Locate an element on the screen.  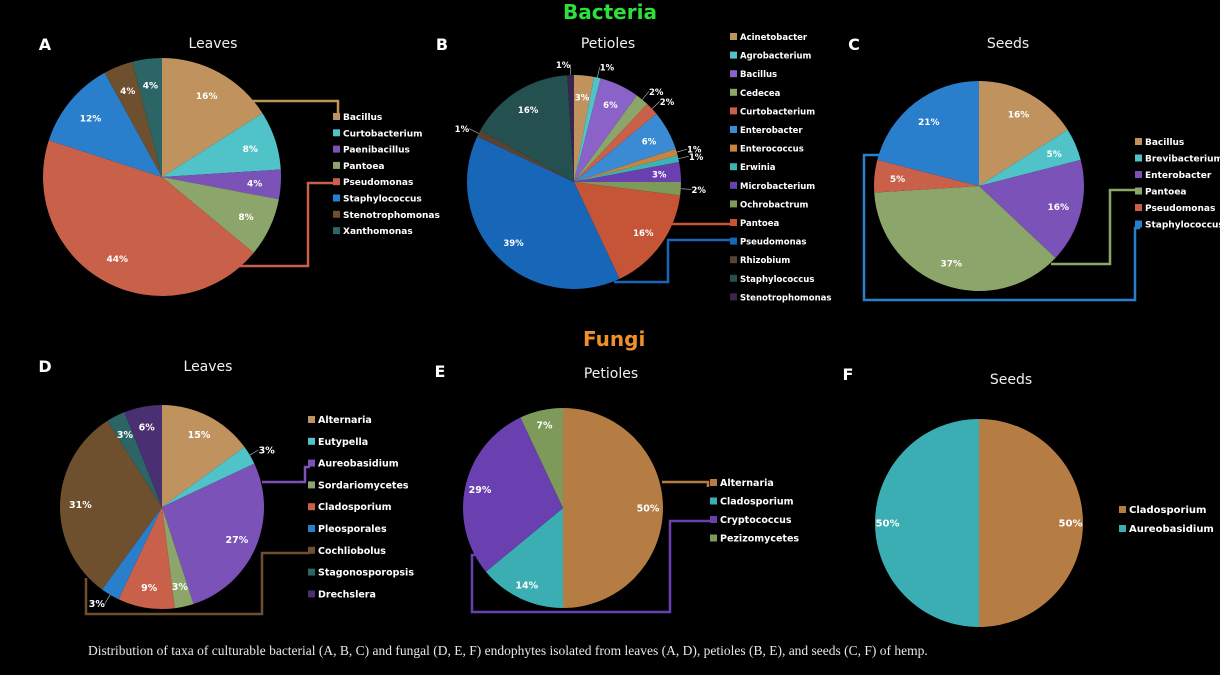
chart-f: F Seeds 50% 50% Cladosporium Aureobasidium is located at coordinates (1028, 496).